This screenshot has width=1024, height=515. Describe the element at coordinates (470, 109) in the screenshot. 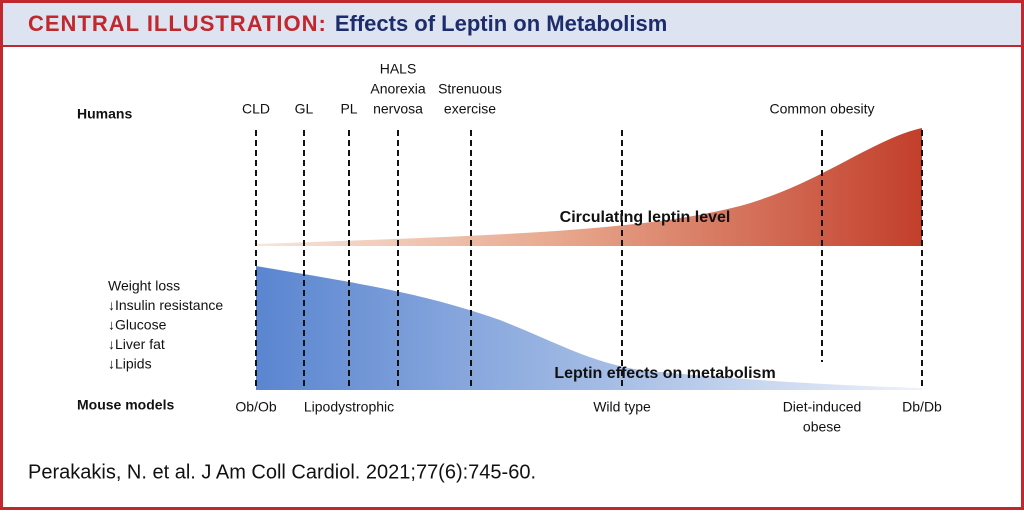

I see `human-marker: exercise` at that location.